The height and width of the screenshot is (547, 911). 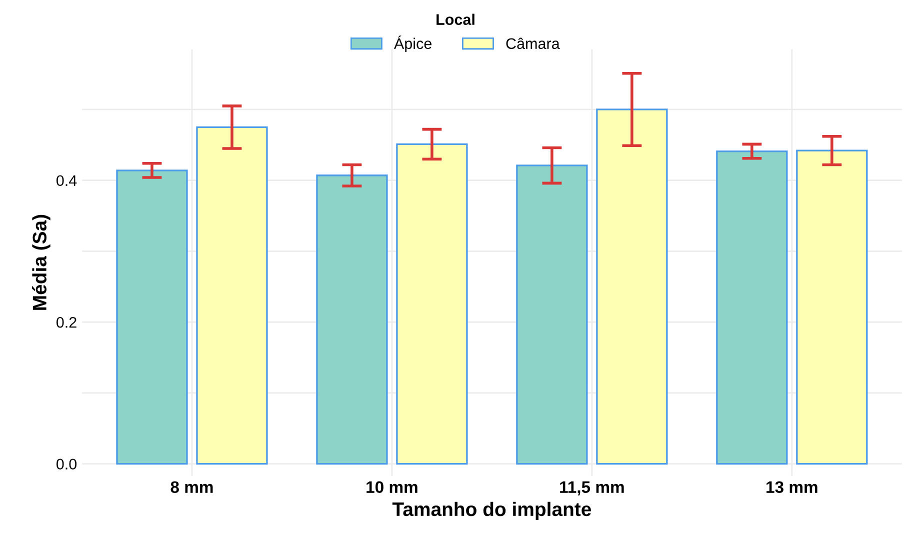 What do you see at coordinates (191, 487) in the screenshot?
I see `x-tick-label: 8 mm` at bounding box center [191, 487].